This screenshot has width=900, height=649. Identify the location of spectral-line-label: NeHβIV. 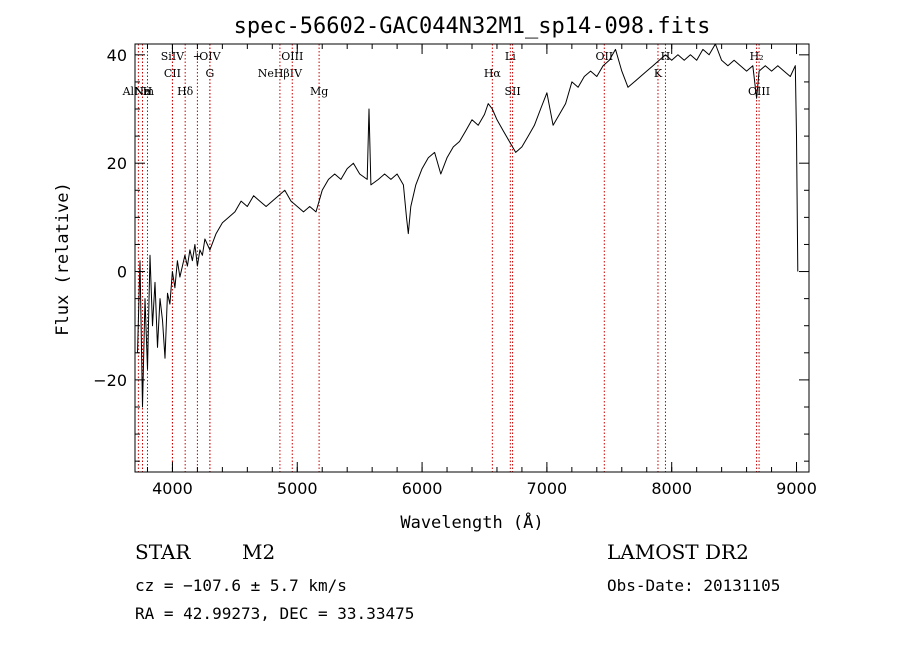
(280, 73).